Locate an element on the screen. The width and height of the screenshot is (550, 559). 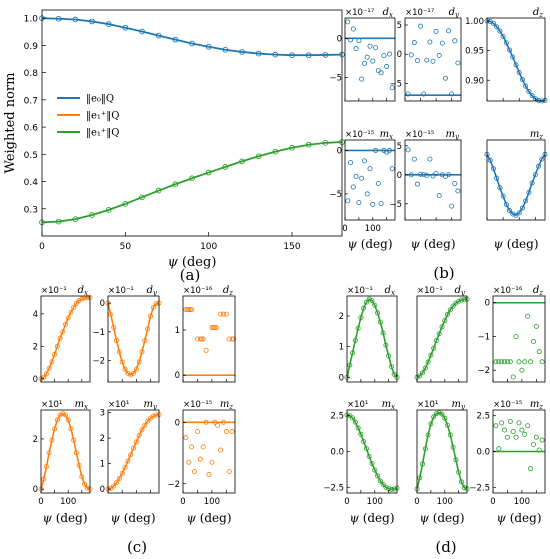
subplot-title: mz is located at coordinates (226, 405).